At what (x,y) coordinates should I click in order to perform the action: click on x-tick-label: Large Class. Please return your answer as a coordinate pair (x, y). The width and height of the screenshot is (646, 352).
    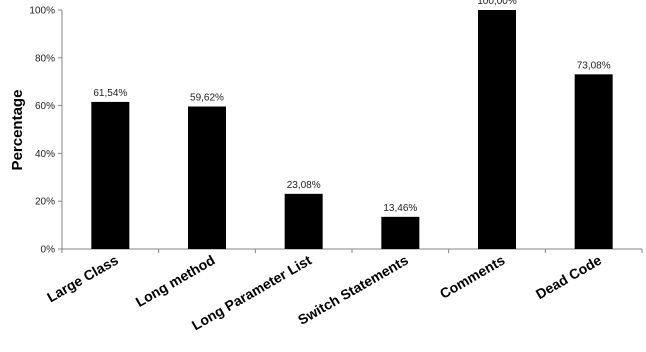
    Looking at the image, I should click on (82, 279).